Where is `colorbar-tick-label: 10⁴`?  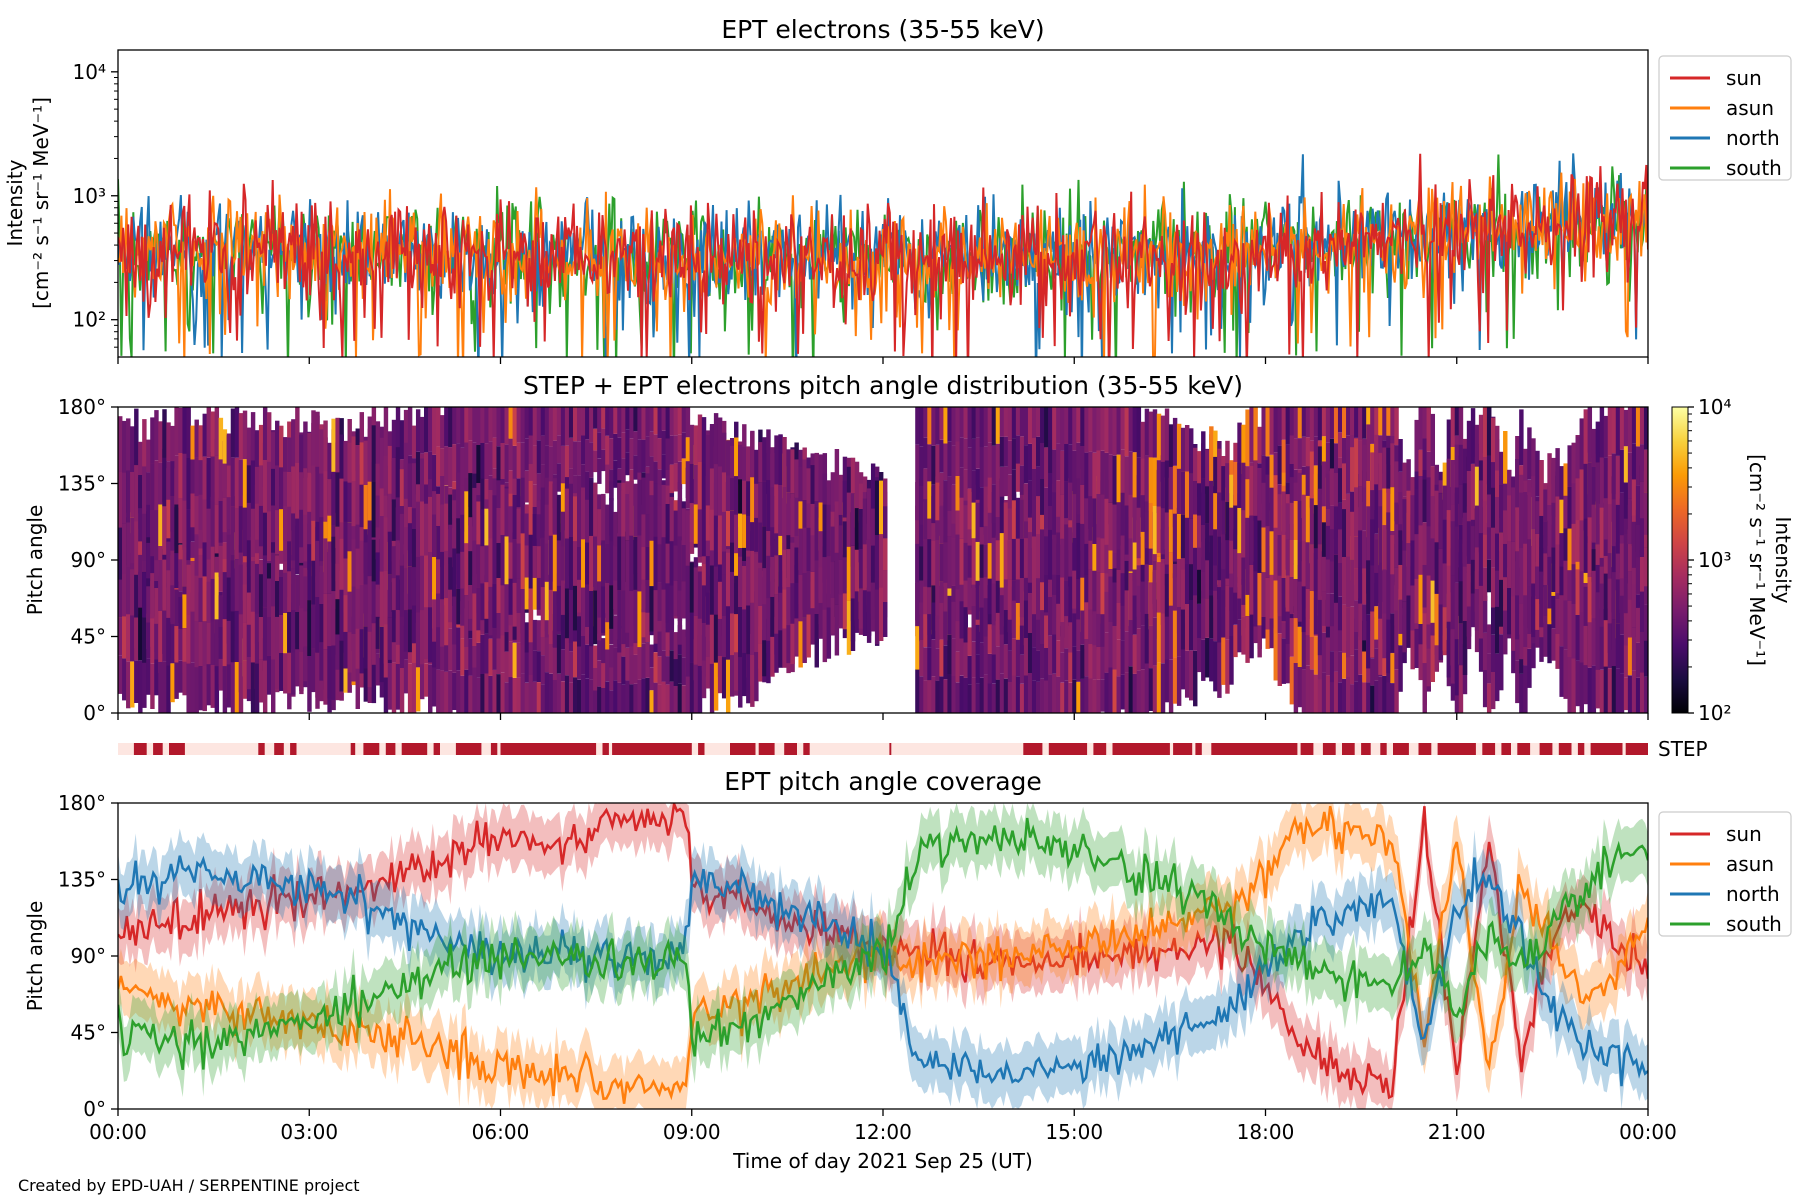 colorbar-tick-label: 10⁴ is located at coordinates (1714, 407).